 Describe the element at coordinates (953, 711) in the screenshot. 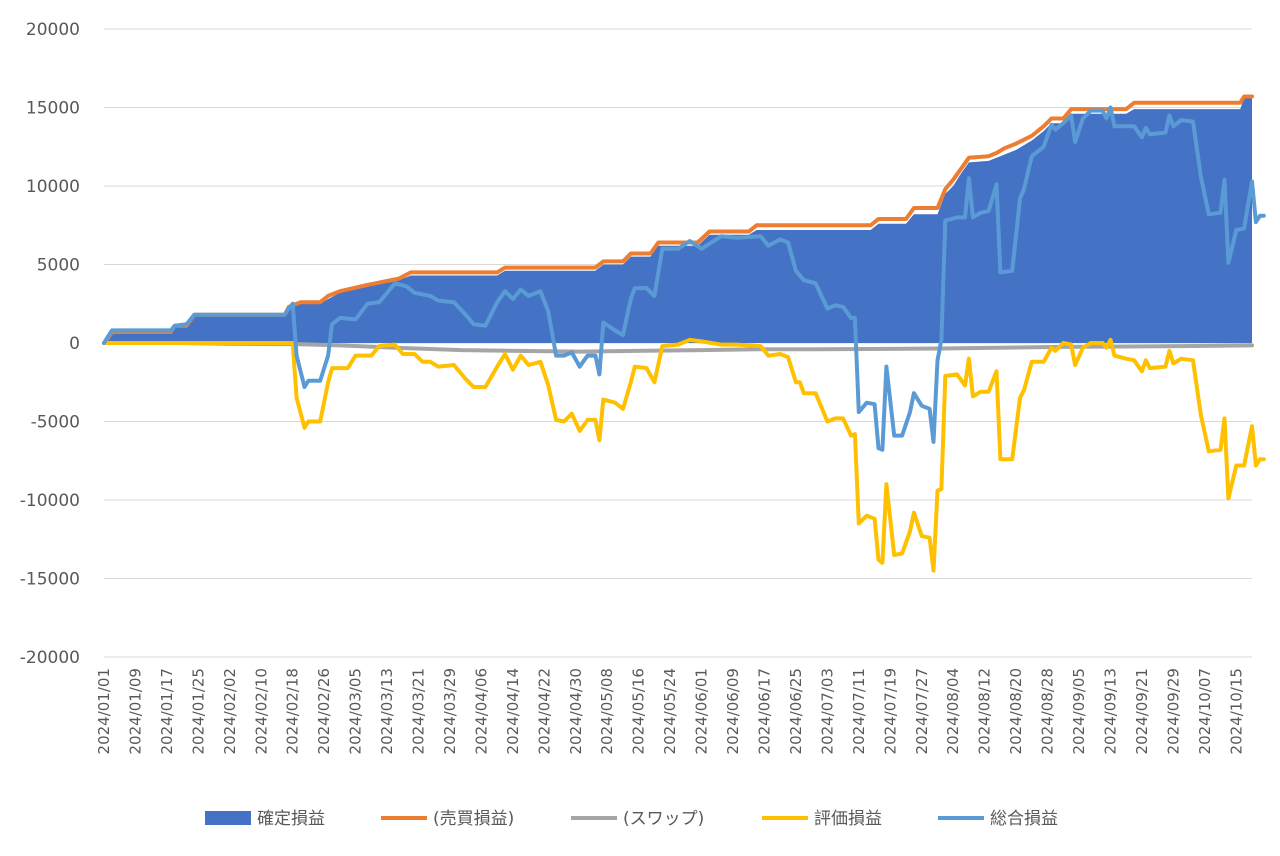

I see `x-tick-label: 2024/08/04` at that location.